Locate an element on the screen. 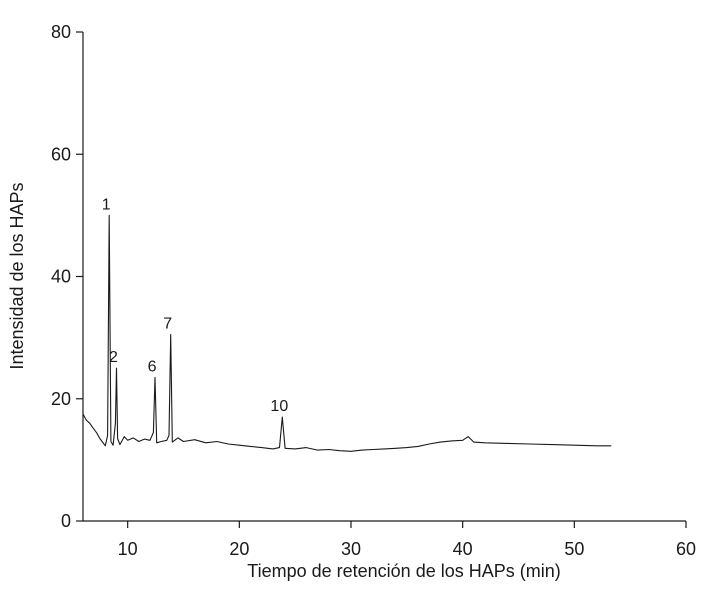  y-ticks: 0 20 40 60 80 is located at coordinates (67, 276).